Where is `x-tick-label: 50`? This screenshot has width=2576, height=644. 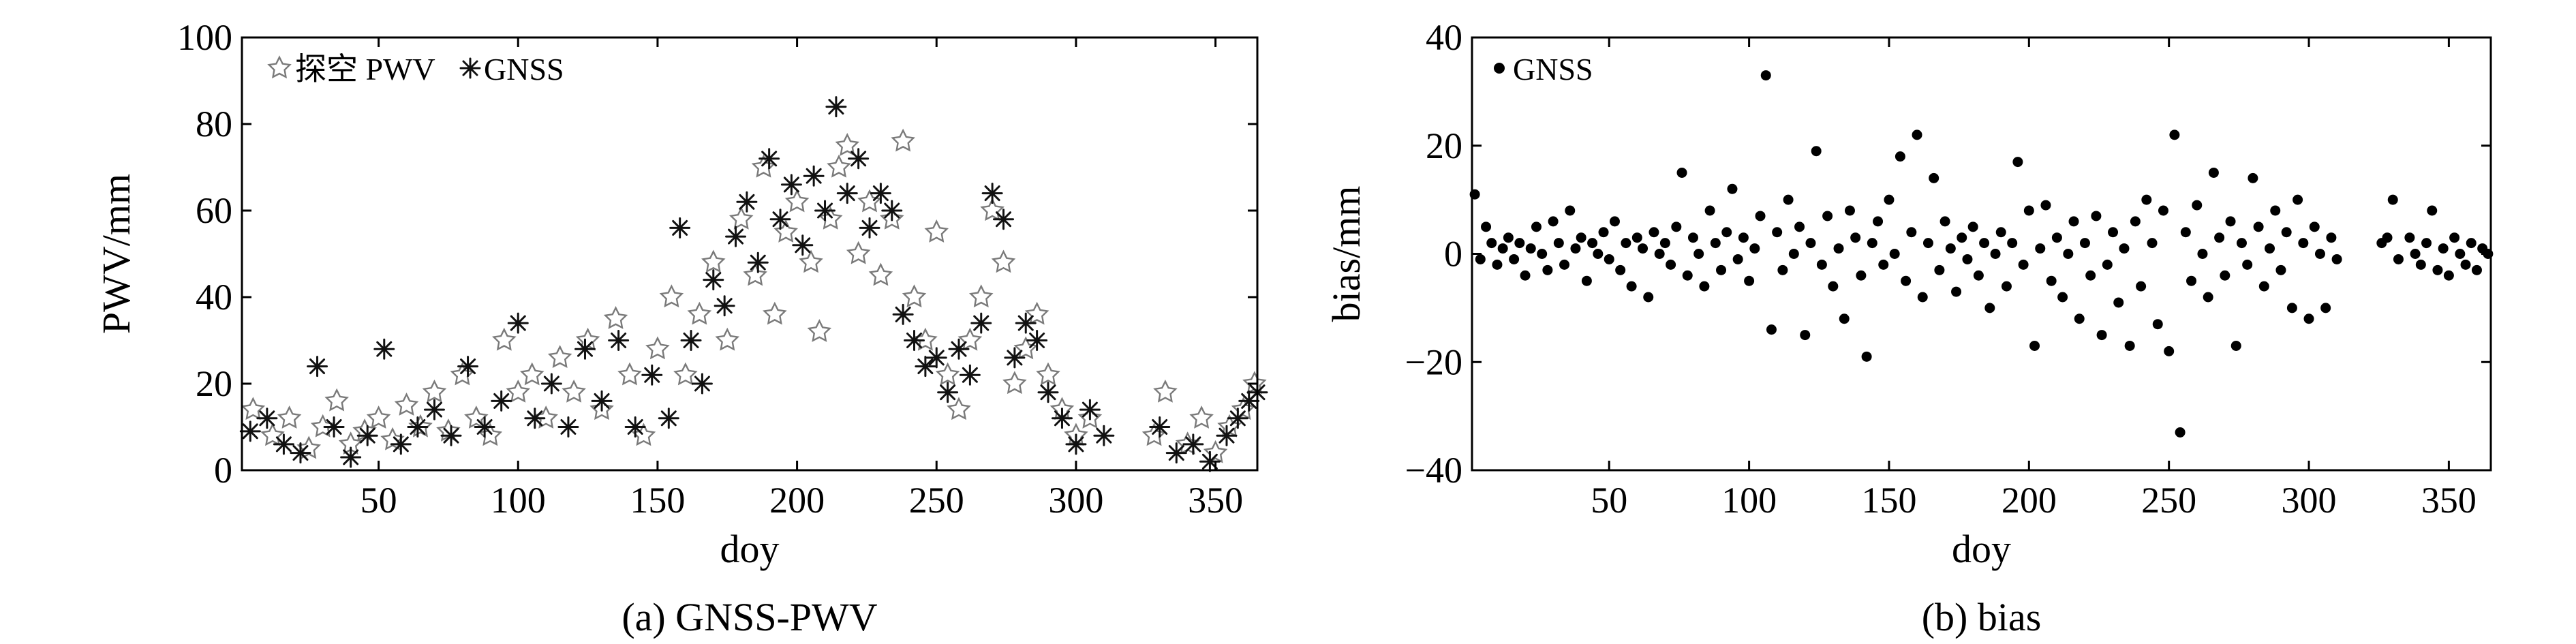 x-tick-label: 50 is located at coordinates (1609, 500).